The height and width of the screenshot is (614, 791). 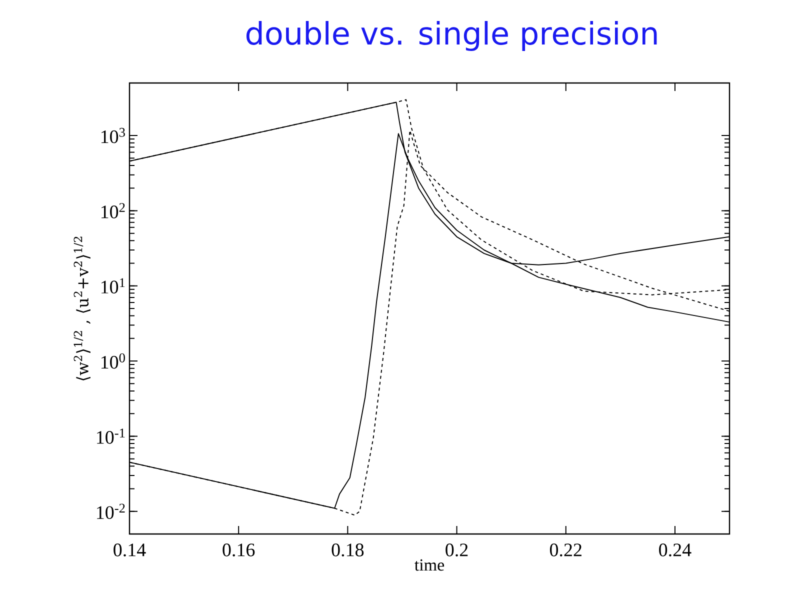 I want to click on chart-title: double vs. single precision, so click(x=451, y=35).